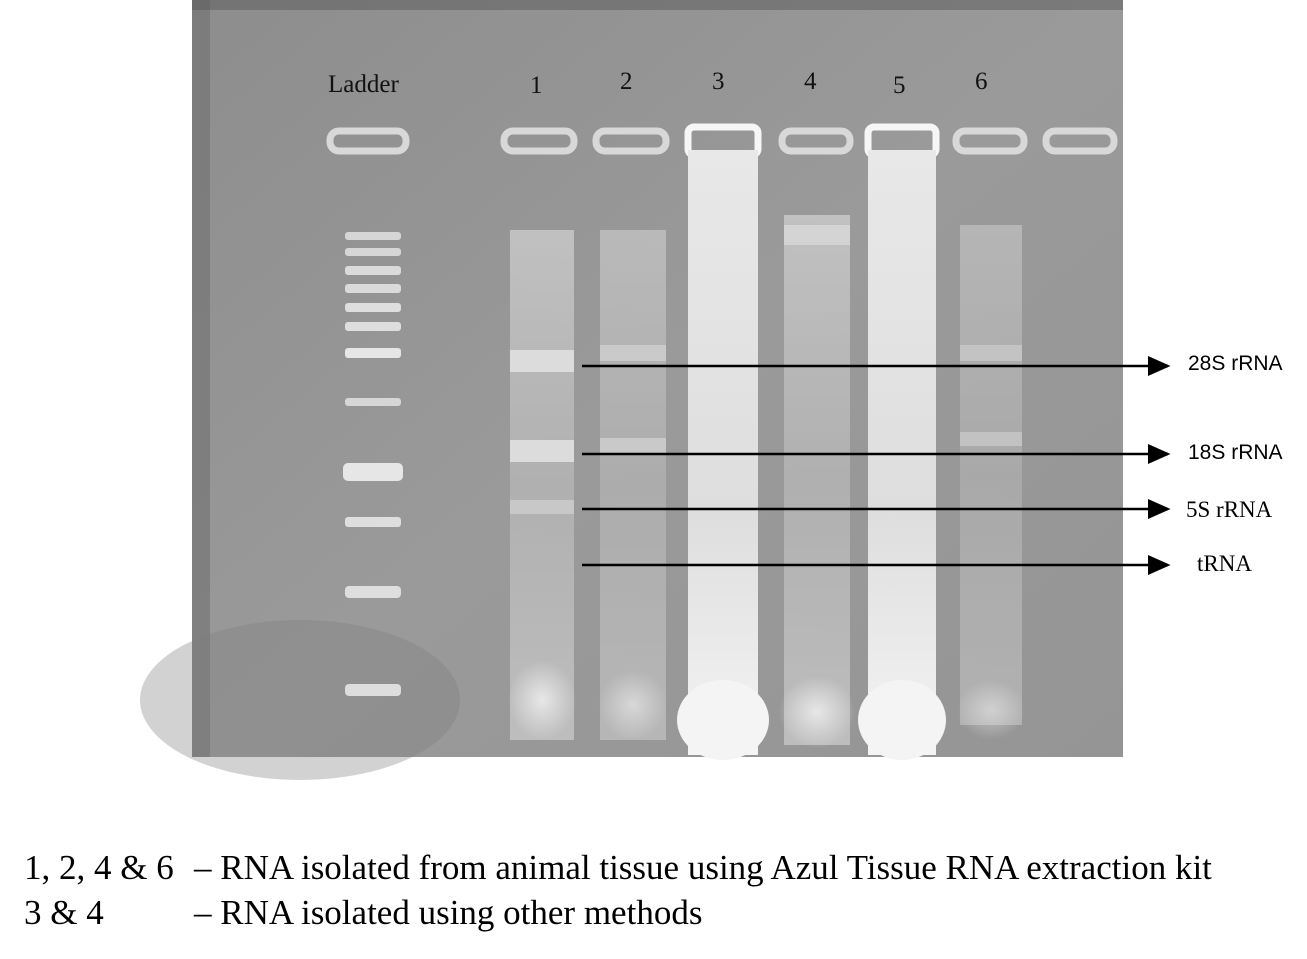  I want to click on legend-text-2: – RNA isolated using other methods, so click(448, 912).